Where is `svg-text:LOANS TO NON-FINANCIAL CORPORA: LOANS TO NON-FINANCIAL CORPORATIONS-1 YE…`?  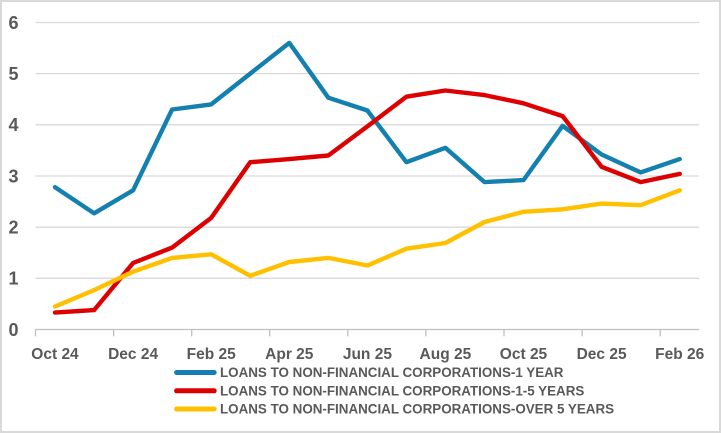
svg-text:LOANS TO NON-FINANCIAL CORPORA: LOANS TO NON-FINANCIAL CORPORATIONS-1 YE… is located at coordinates (392, 372).